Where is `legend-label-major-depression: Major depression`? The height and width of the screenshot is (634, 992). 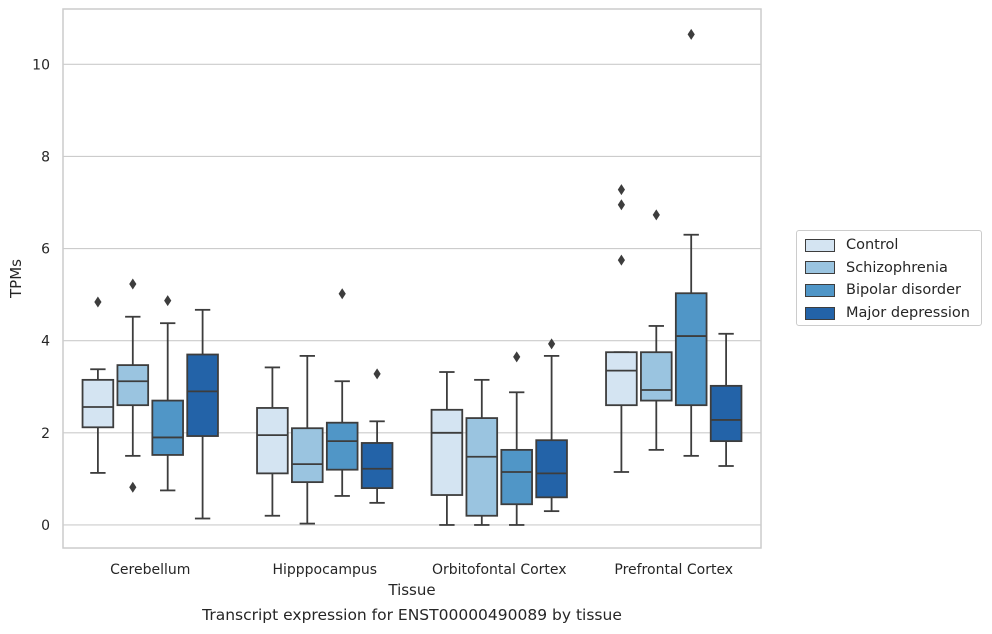 legend-label-major-depression: Major depression is located at coordinates (908, 313).